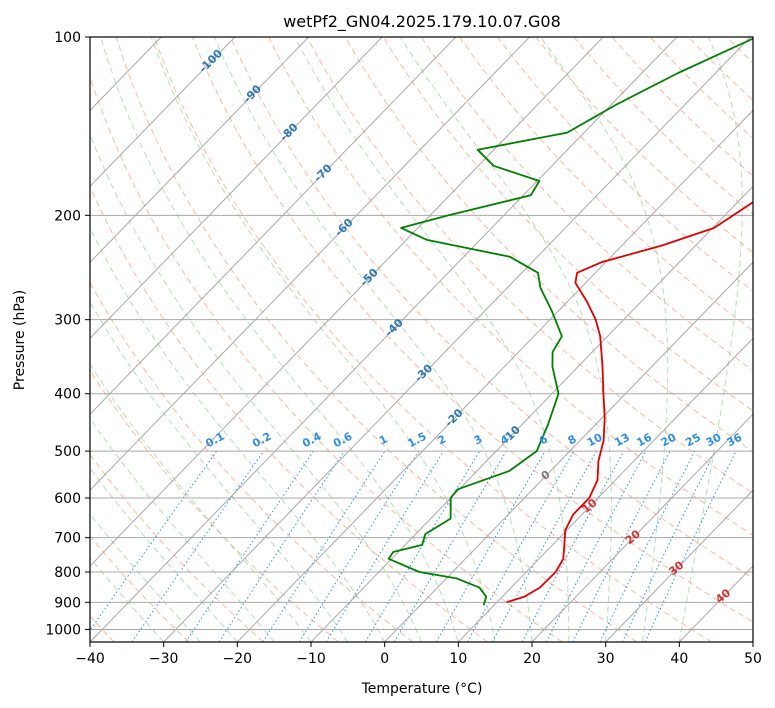  Describe the element at coordinates (67, 573) in the screenshot. I see `y-tick-label: 800` at that location.